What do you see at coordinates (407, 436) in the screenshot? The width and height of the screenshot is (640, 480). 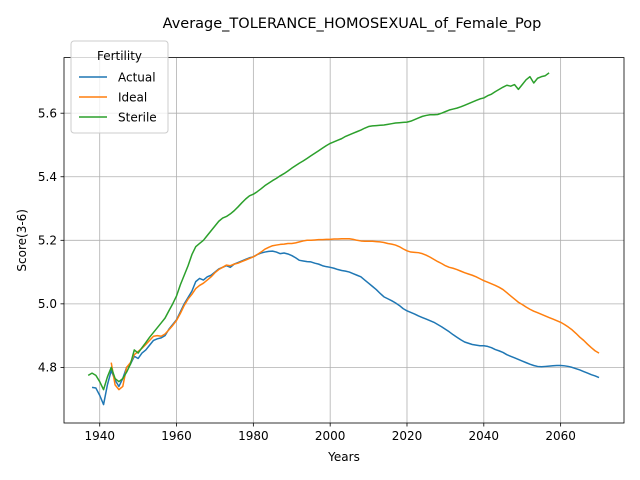 I see `x-tick-label: 2020` at bounding box center [407, 436].